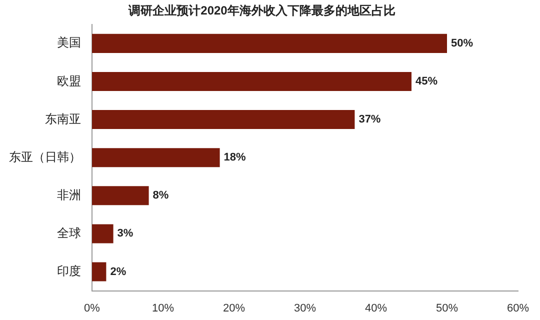 This screenshot has width=540, height=320. I want to click on y-tick-label: 欧盟, so click(69, 81).